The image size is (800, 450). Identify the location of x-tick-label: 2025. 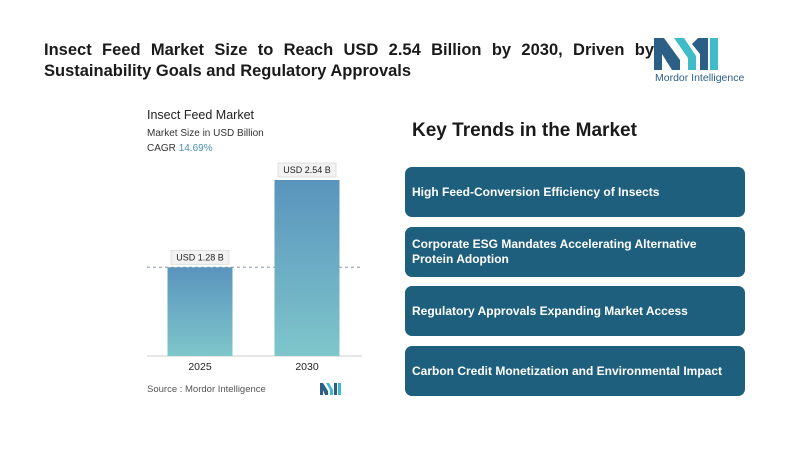
(200, 367).